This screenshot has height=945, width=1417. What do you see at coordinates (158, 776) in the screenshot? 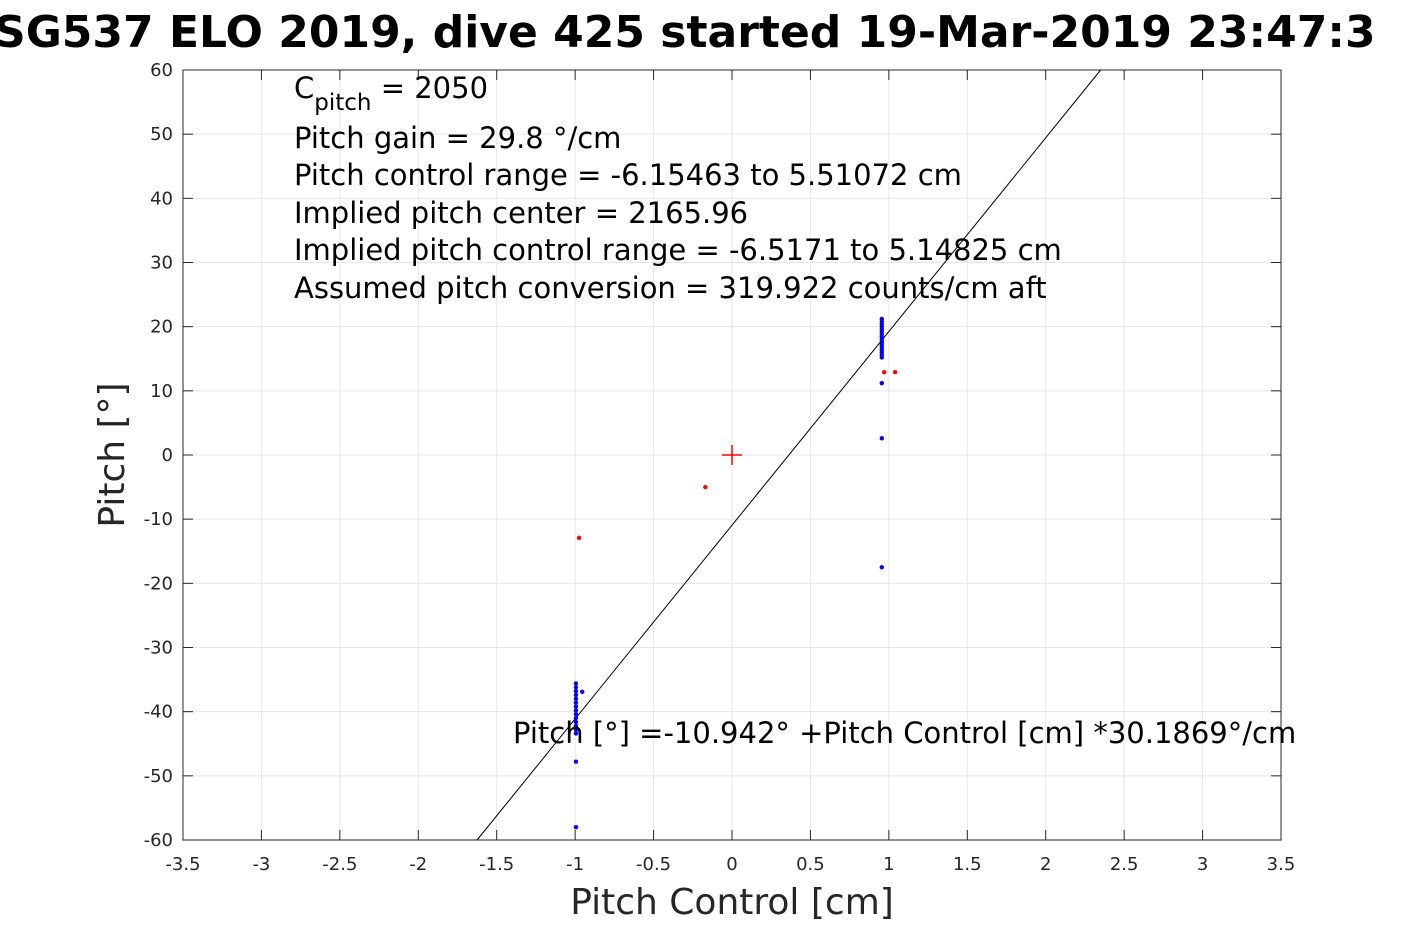
I see `y-tick-label: -50` at bounding box center [158, 776].